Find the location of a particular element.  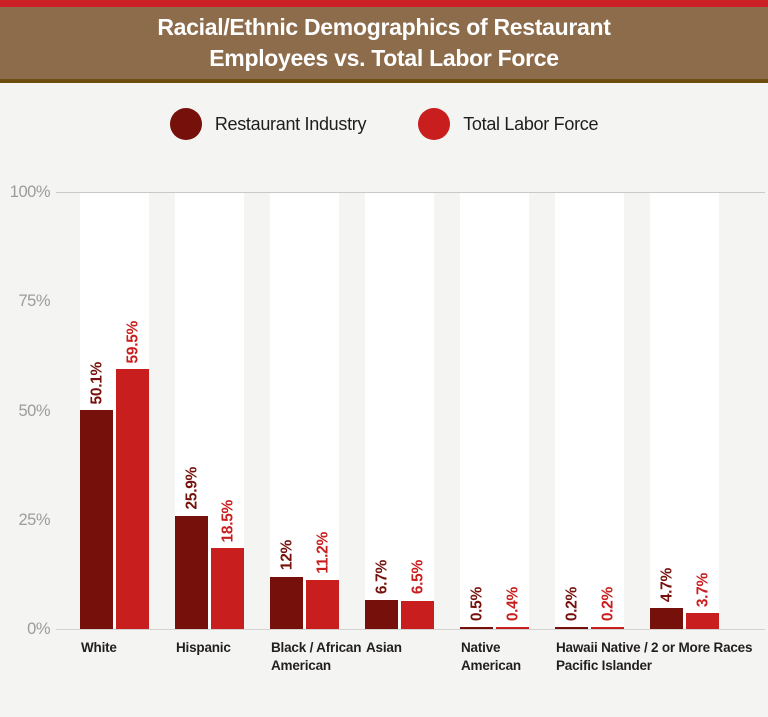

category-band: 0.2% 0.2% is located at coordinates (589, 411).